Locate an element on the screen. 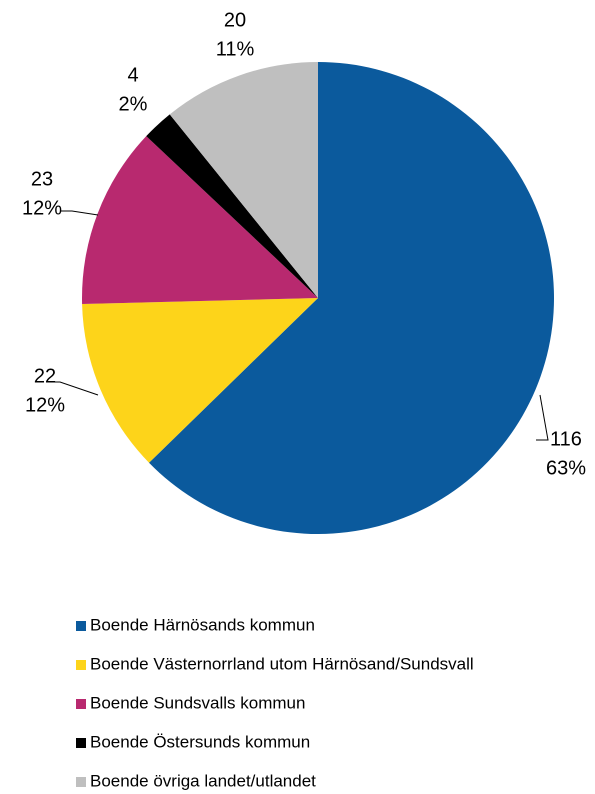 This screenshot has width=595, height=794. value-label: 20 is located at coordinates (235, 20).